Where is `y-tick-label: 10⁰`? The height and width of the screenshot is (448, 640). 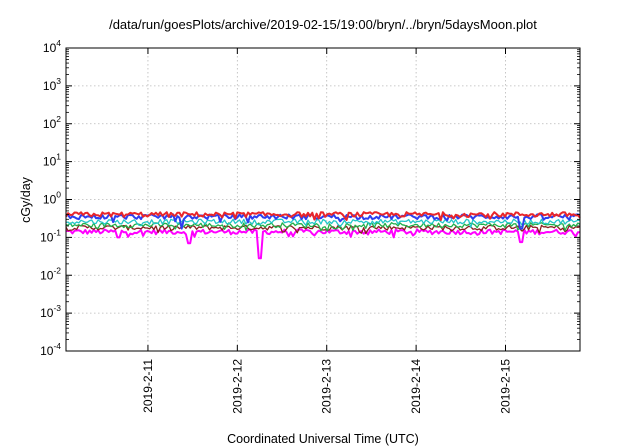
y-tick-label: 10⁰ is located at coordinates (52, 198).